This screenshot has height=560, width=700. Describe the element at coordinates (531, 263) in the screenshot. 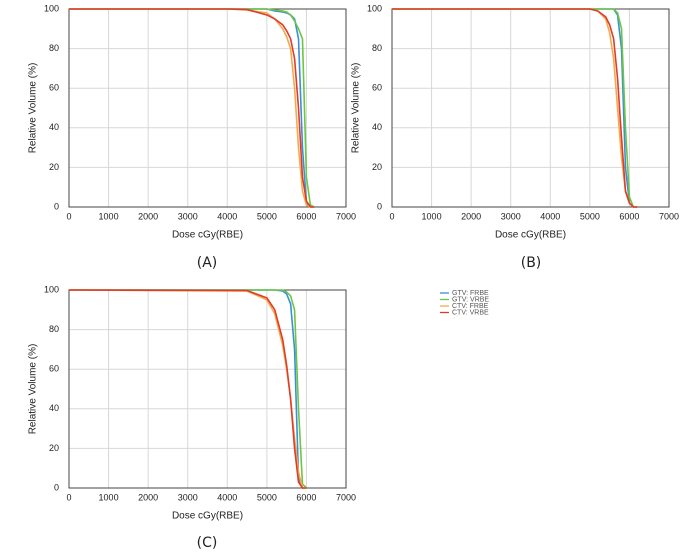

I see `panel-label: (B)` at that location.